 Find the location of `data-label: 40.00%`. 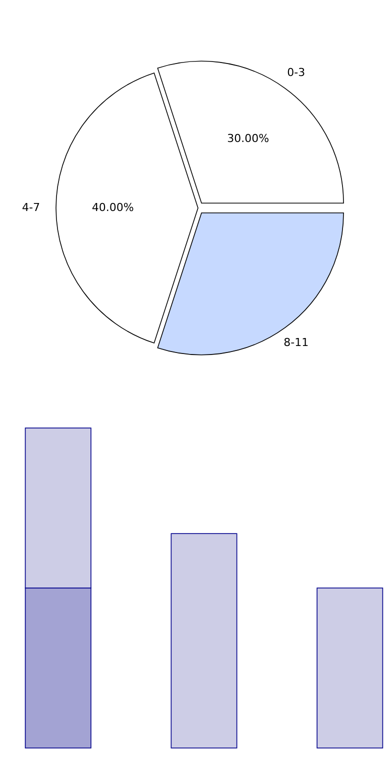

data-label: 40.00% is located at coordinates (113, 207).